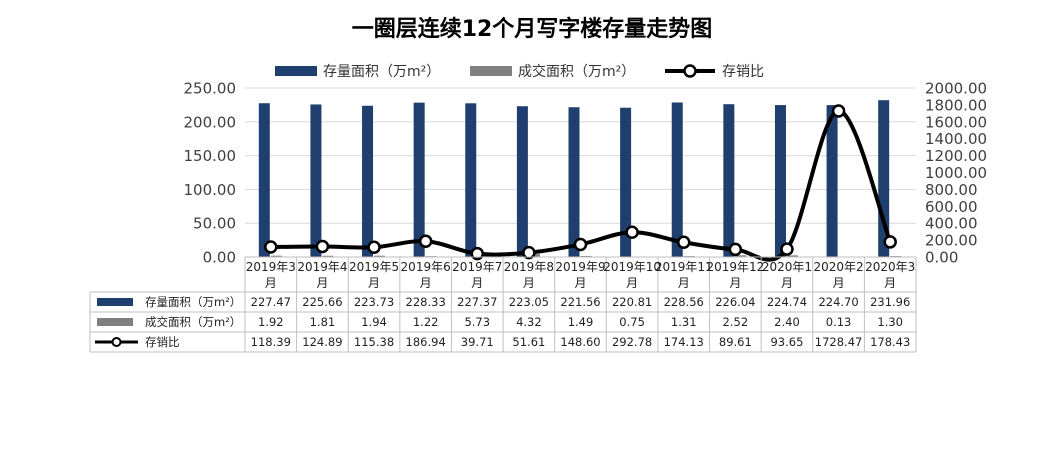 The image size is (1049, 472). Describe the element at coordinates (838, 302) in the screenshot. I see `table-cell: 224.70` at that location.